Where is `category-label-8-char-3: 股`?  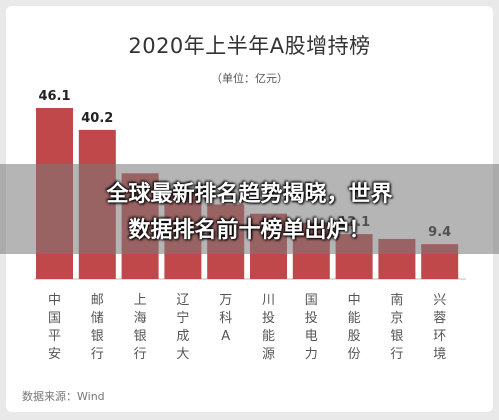 category-label-8-char-3: 股 is located at coordinates (354, 336).